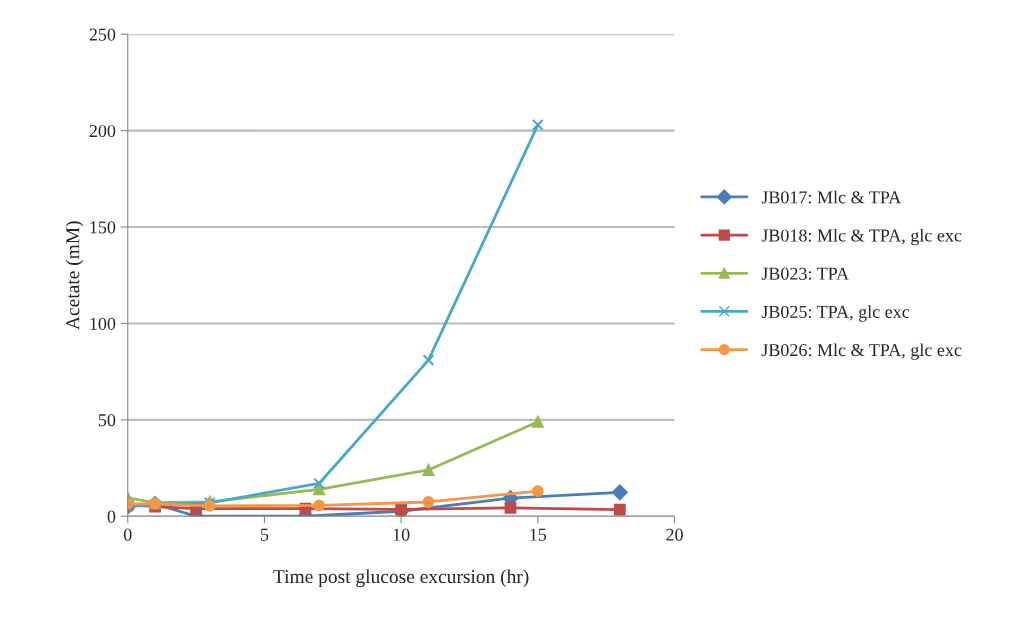 This screenshot has width=1022, height=622. Describe the element at coordinates (401, 578) in the screenshot. I see `x-axis-title: Time post glucose excursion (hr)` at that location.